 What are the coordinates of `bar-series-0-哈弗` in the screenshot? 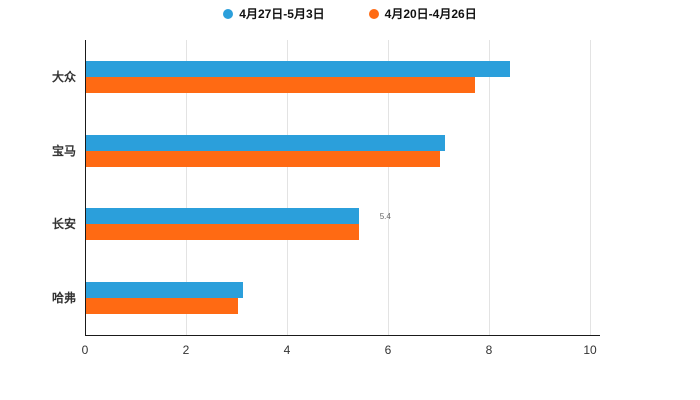 It's located at (164, 290).